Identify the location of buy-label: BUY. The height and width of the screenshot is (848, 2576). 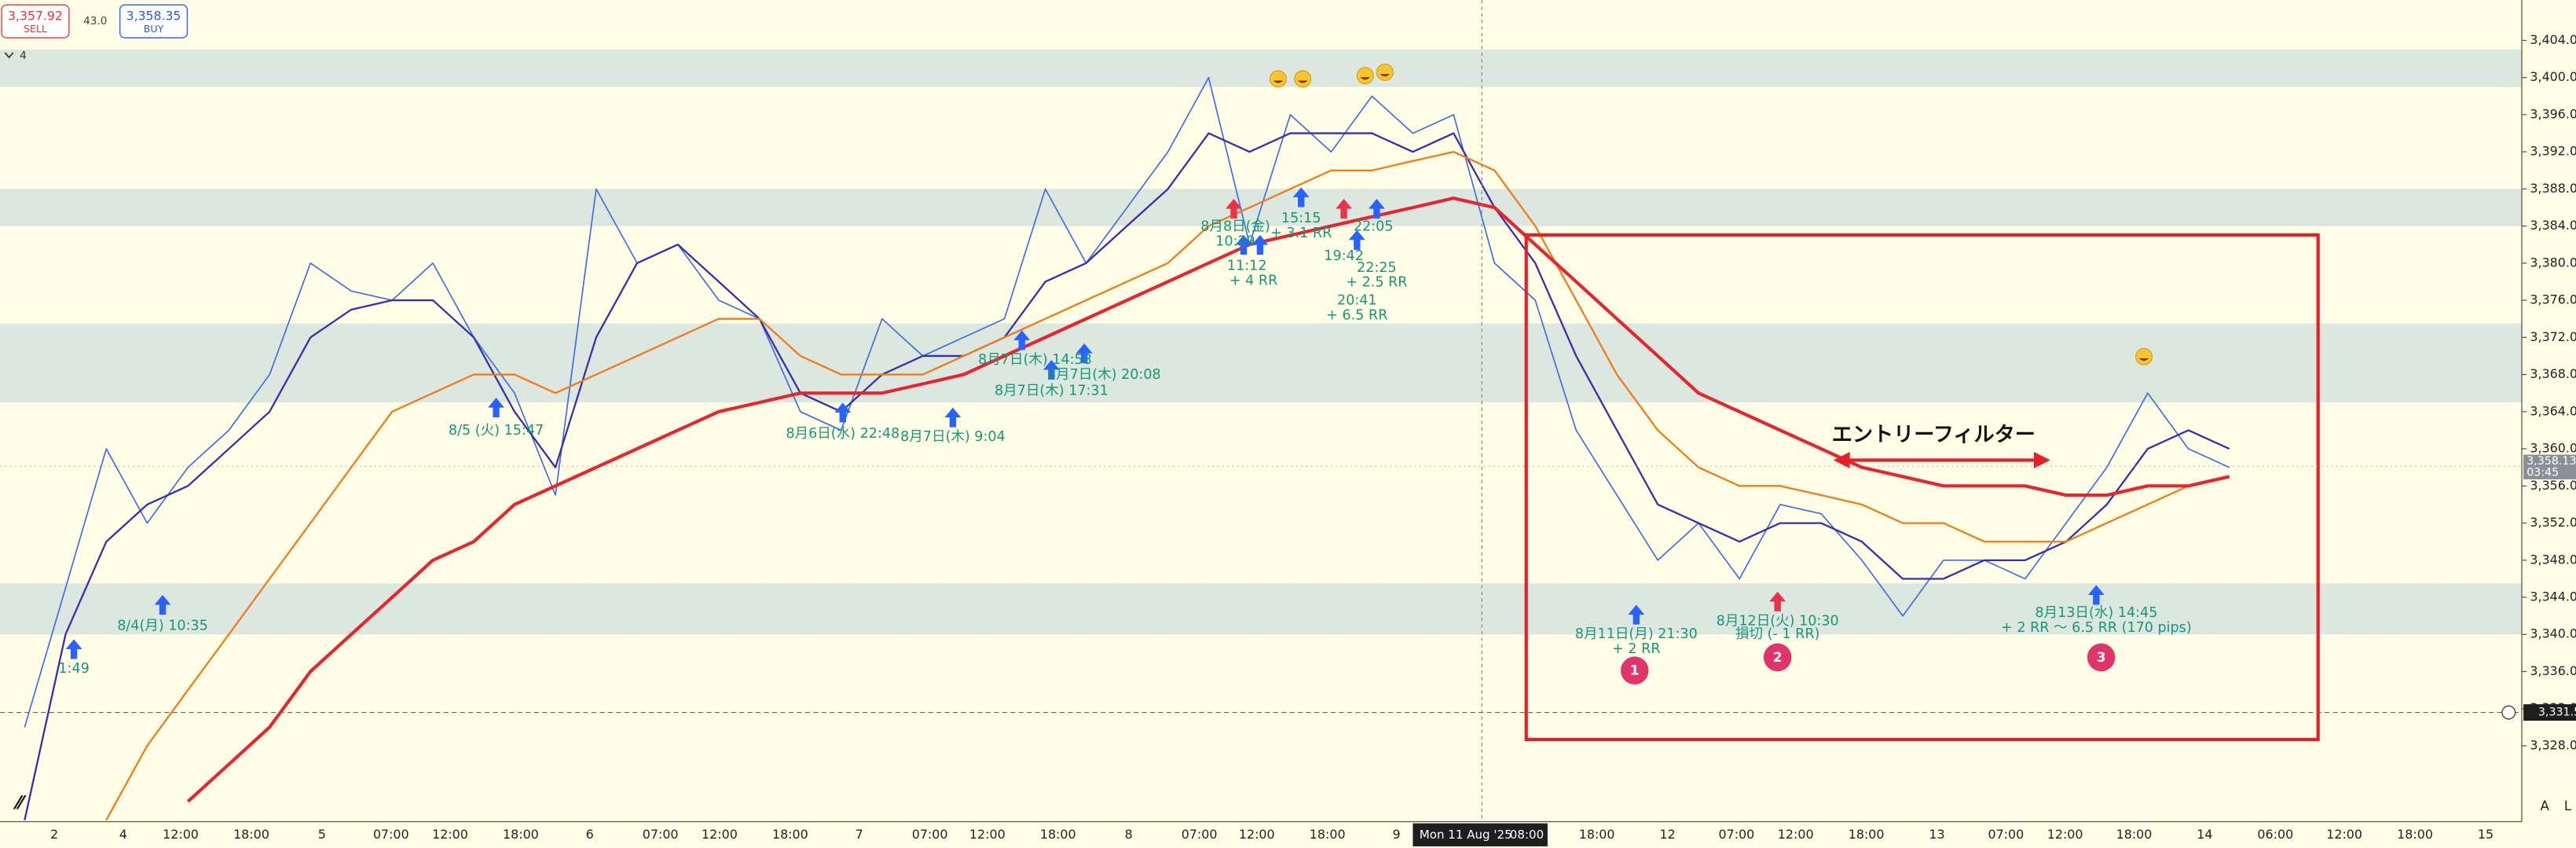
(154, 29).